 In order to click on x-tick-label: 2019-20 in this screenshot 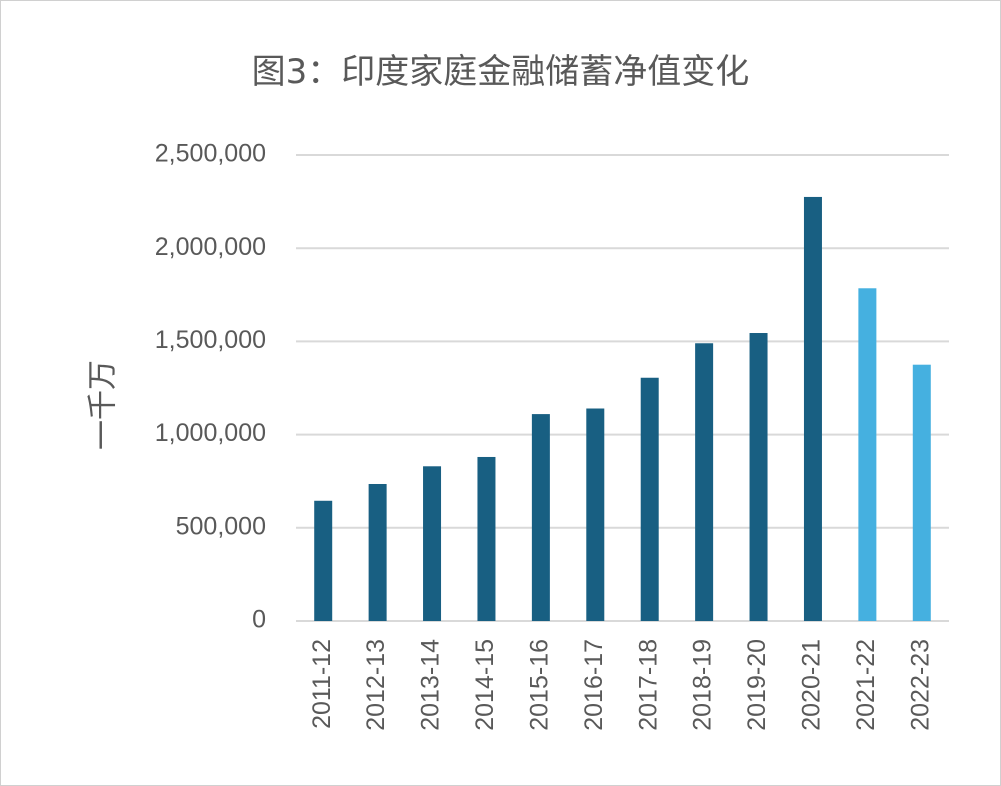, I will do `click(757, 685)`.